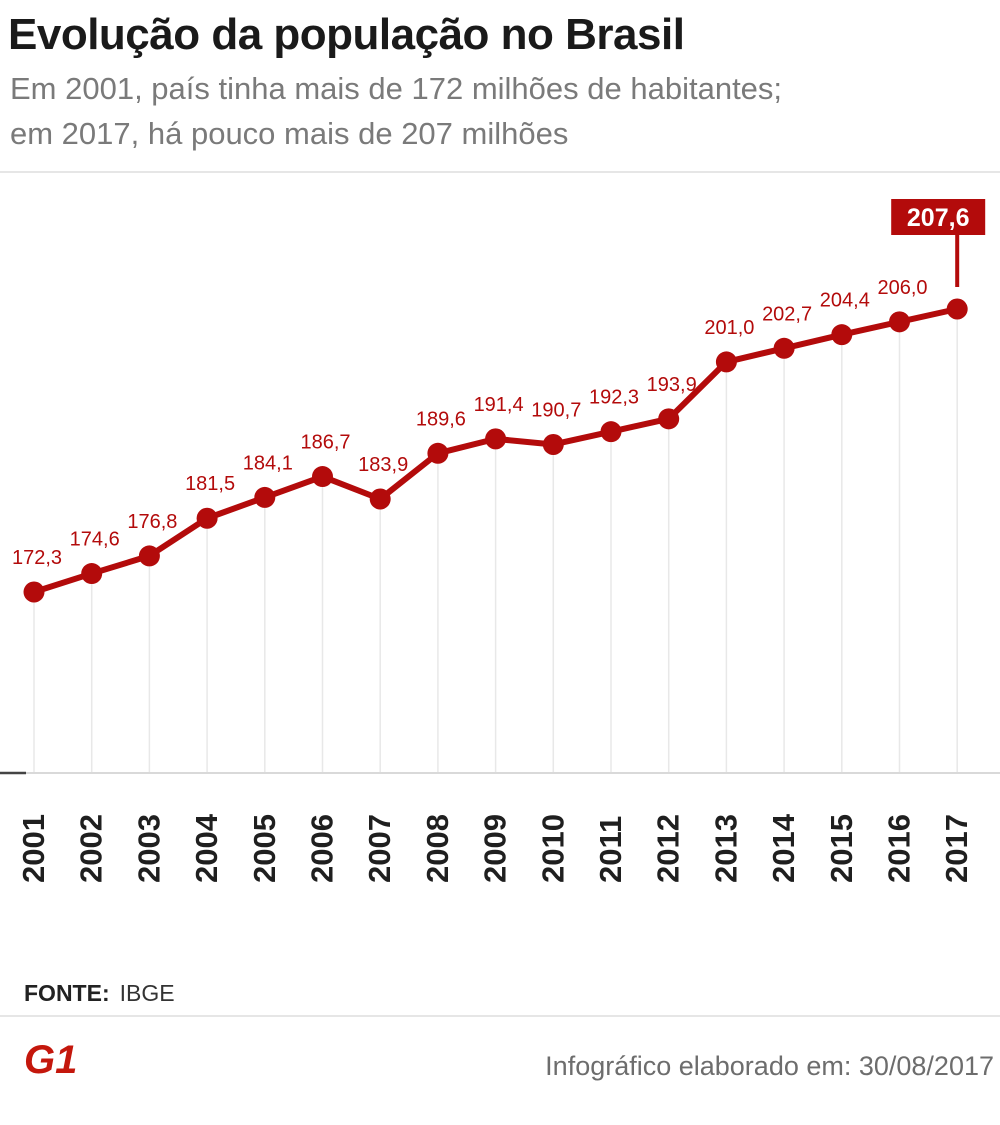 The height and width of the screenshot is (1125, 1000). I want to click on x-tick-label: 2010, so click(552, 848).